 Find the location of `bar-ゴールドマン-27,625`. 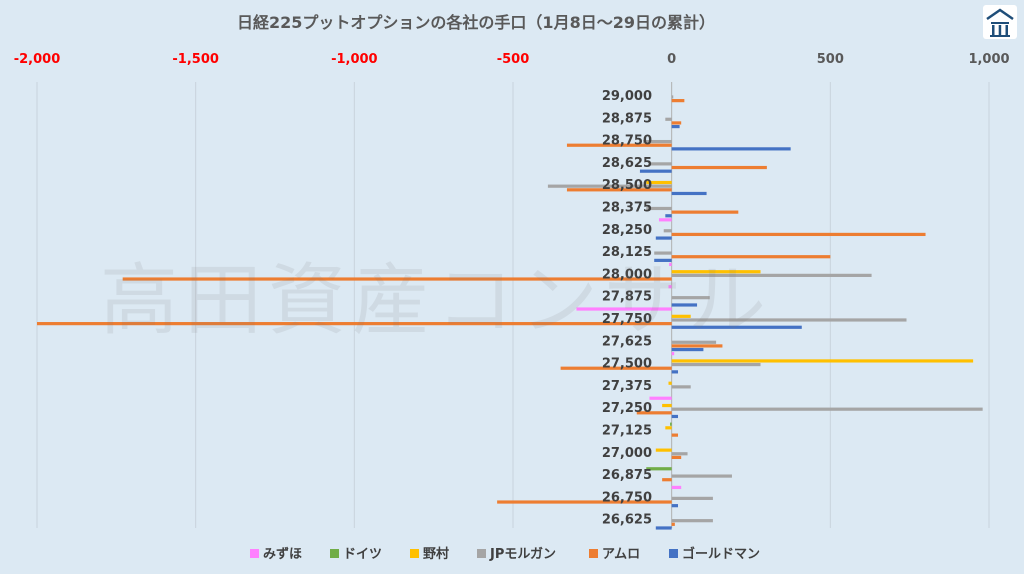

bar-ゴールドマン-27,625 is located at coordinates (687, 349).